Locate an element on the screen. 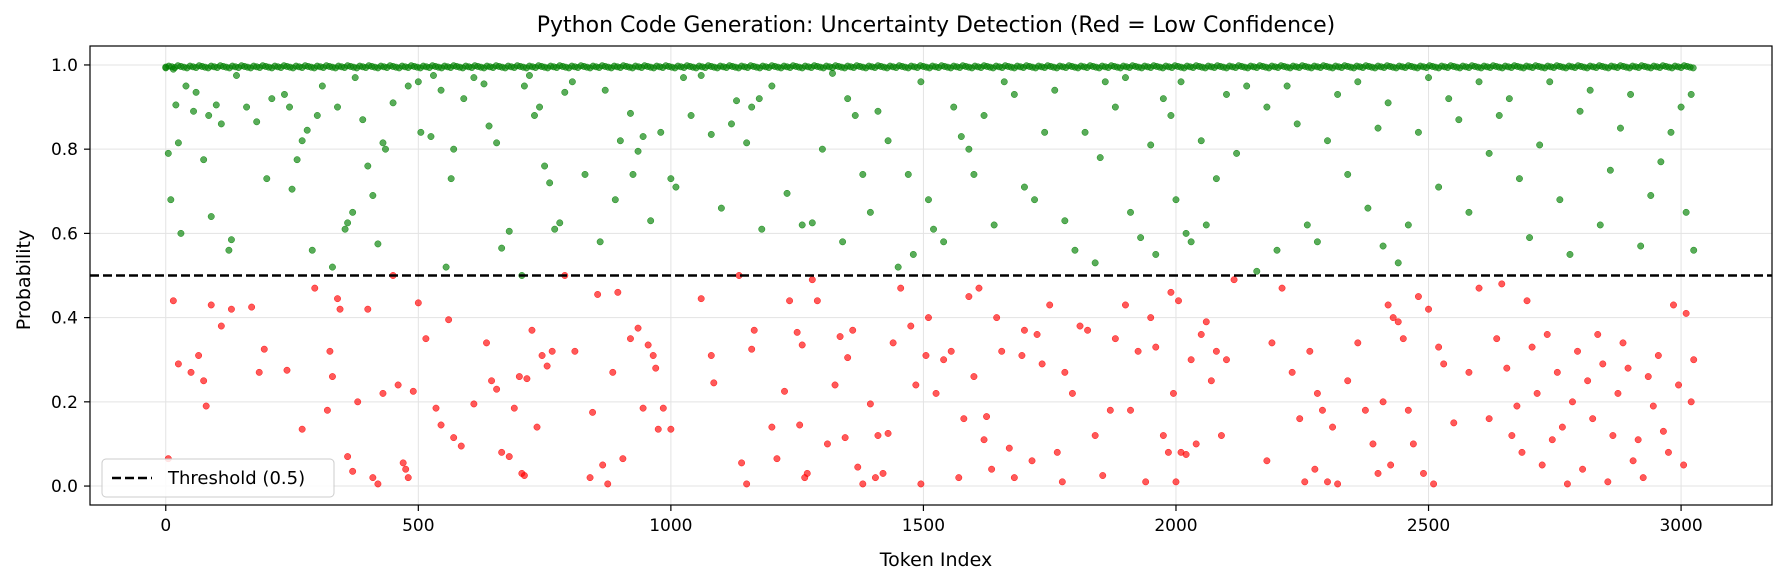  x-axis-ticks: 0 500 1000 1500 2000 2500 3000 is located at coordinates (931, 520).